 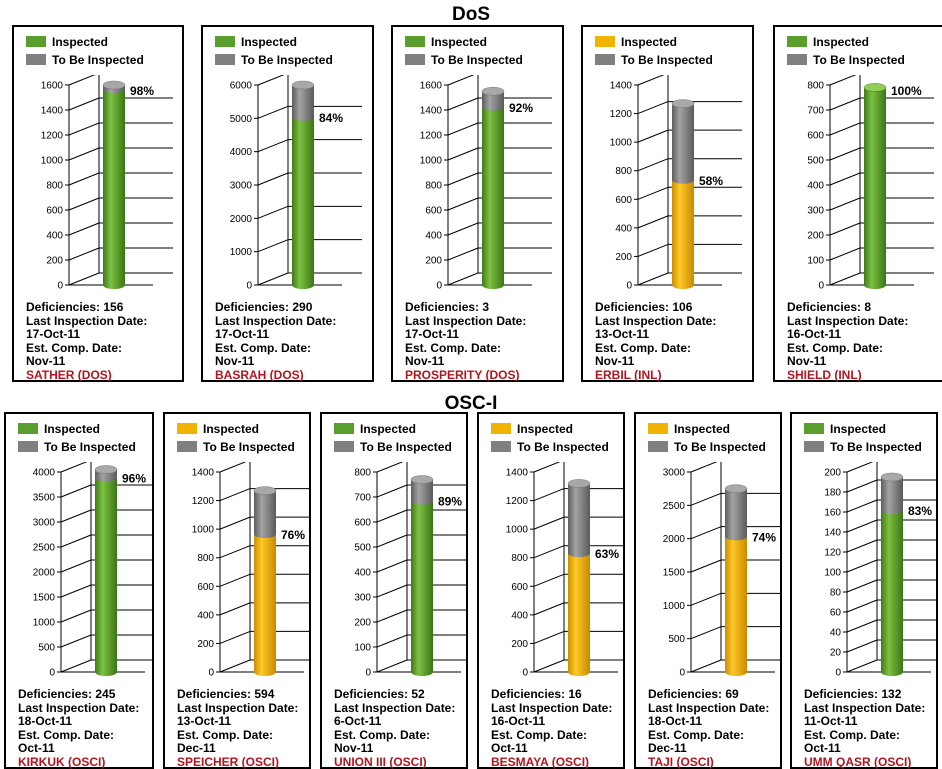 What do you see at coordinates (832, 573) in the screenshot?
I see `y-tick-label: 100` at bounding box center [832, 573].